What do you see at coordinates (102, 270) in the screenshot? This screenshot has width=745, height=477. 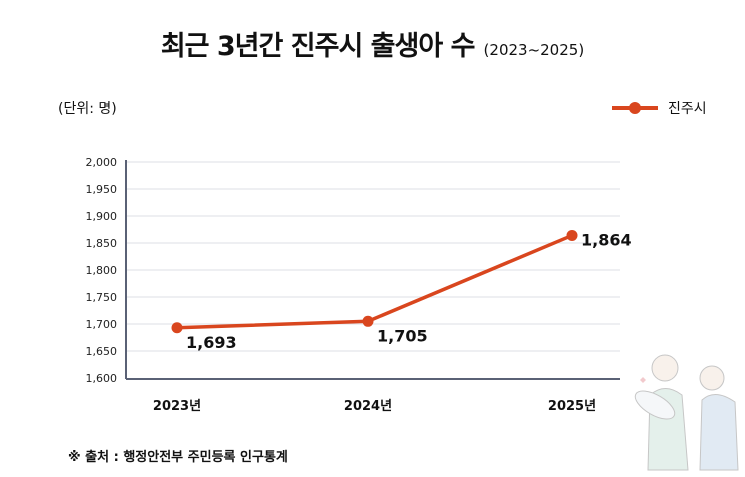 I see `y-tick-label: 1,800` at bounding box center [102, 270].